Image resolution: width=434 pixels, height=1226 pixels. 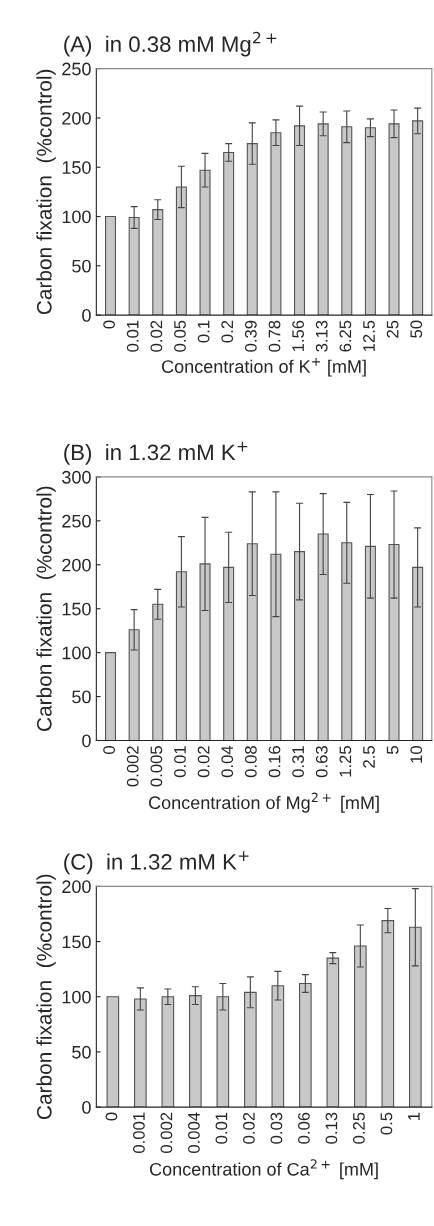 I want to click on x-tick-label: 0.03, so click(x=276, y=1128).